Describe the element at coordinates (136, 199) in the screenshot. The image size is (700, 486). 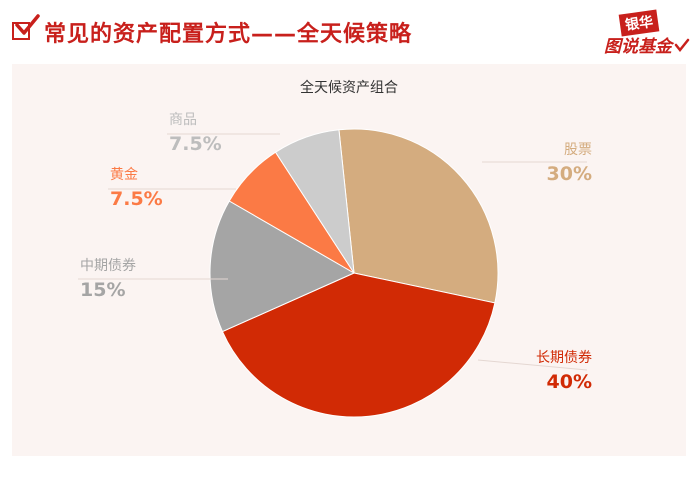
I see `slice-value-3: 7.5%` at that location.